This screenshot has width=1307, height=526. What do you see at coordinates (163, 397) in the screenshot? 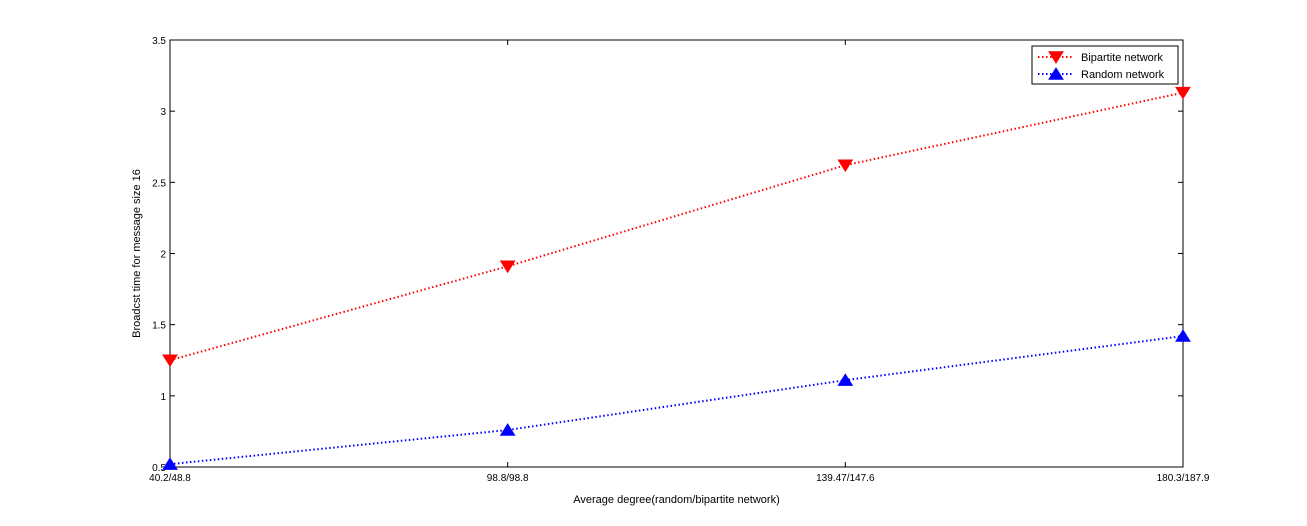
I see `y-tick-label: 1` at bounding box center [163, 397].